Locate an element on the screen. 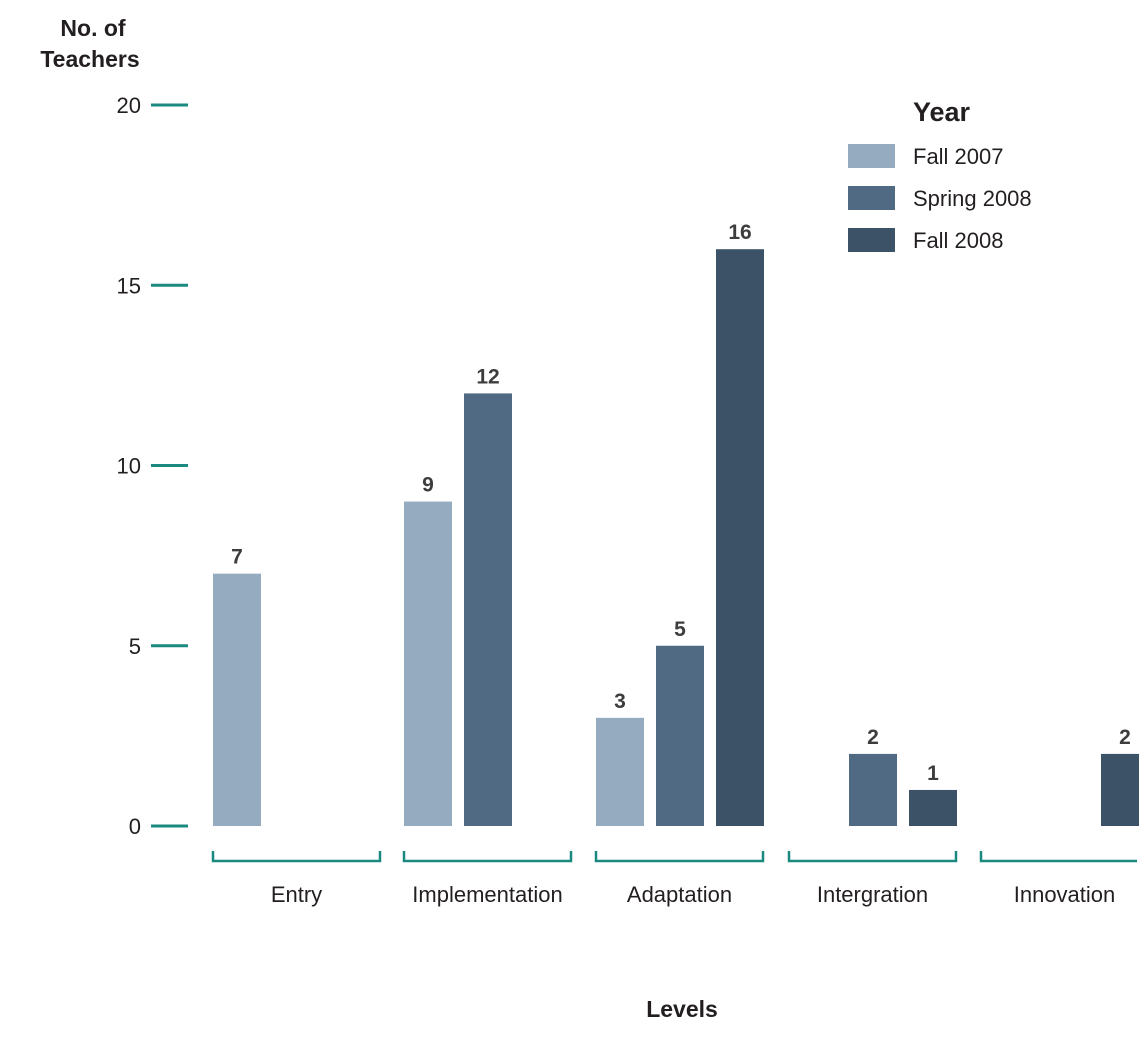 The height and width of the screenshot is (1046, 1139). legend-title: Year is located at coordinates (942, 112).